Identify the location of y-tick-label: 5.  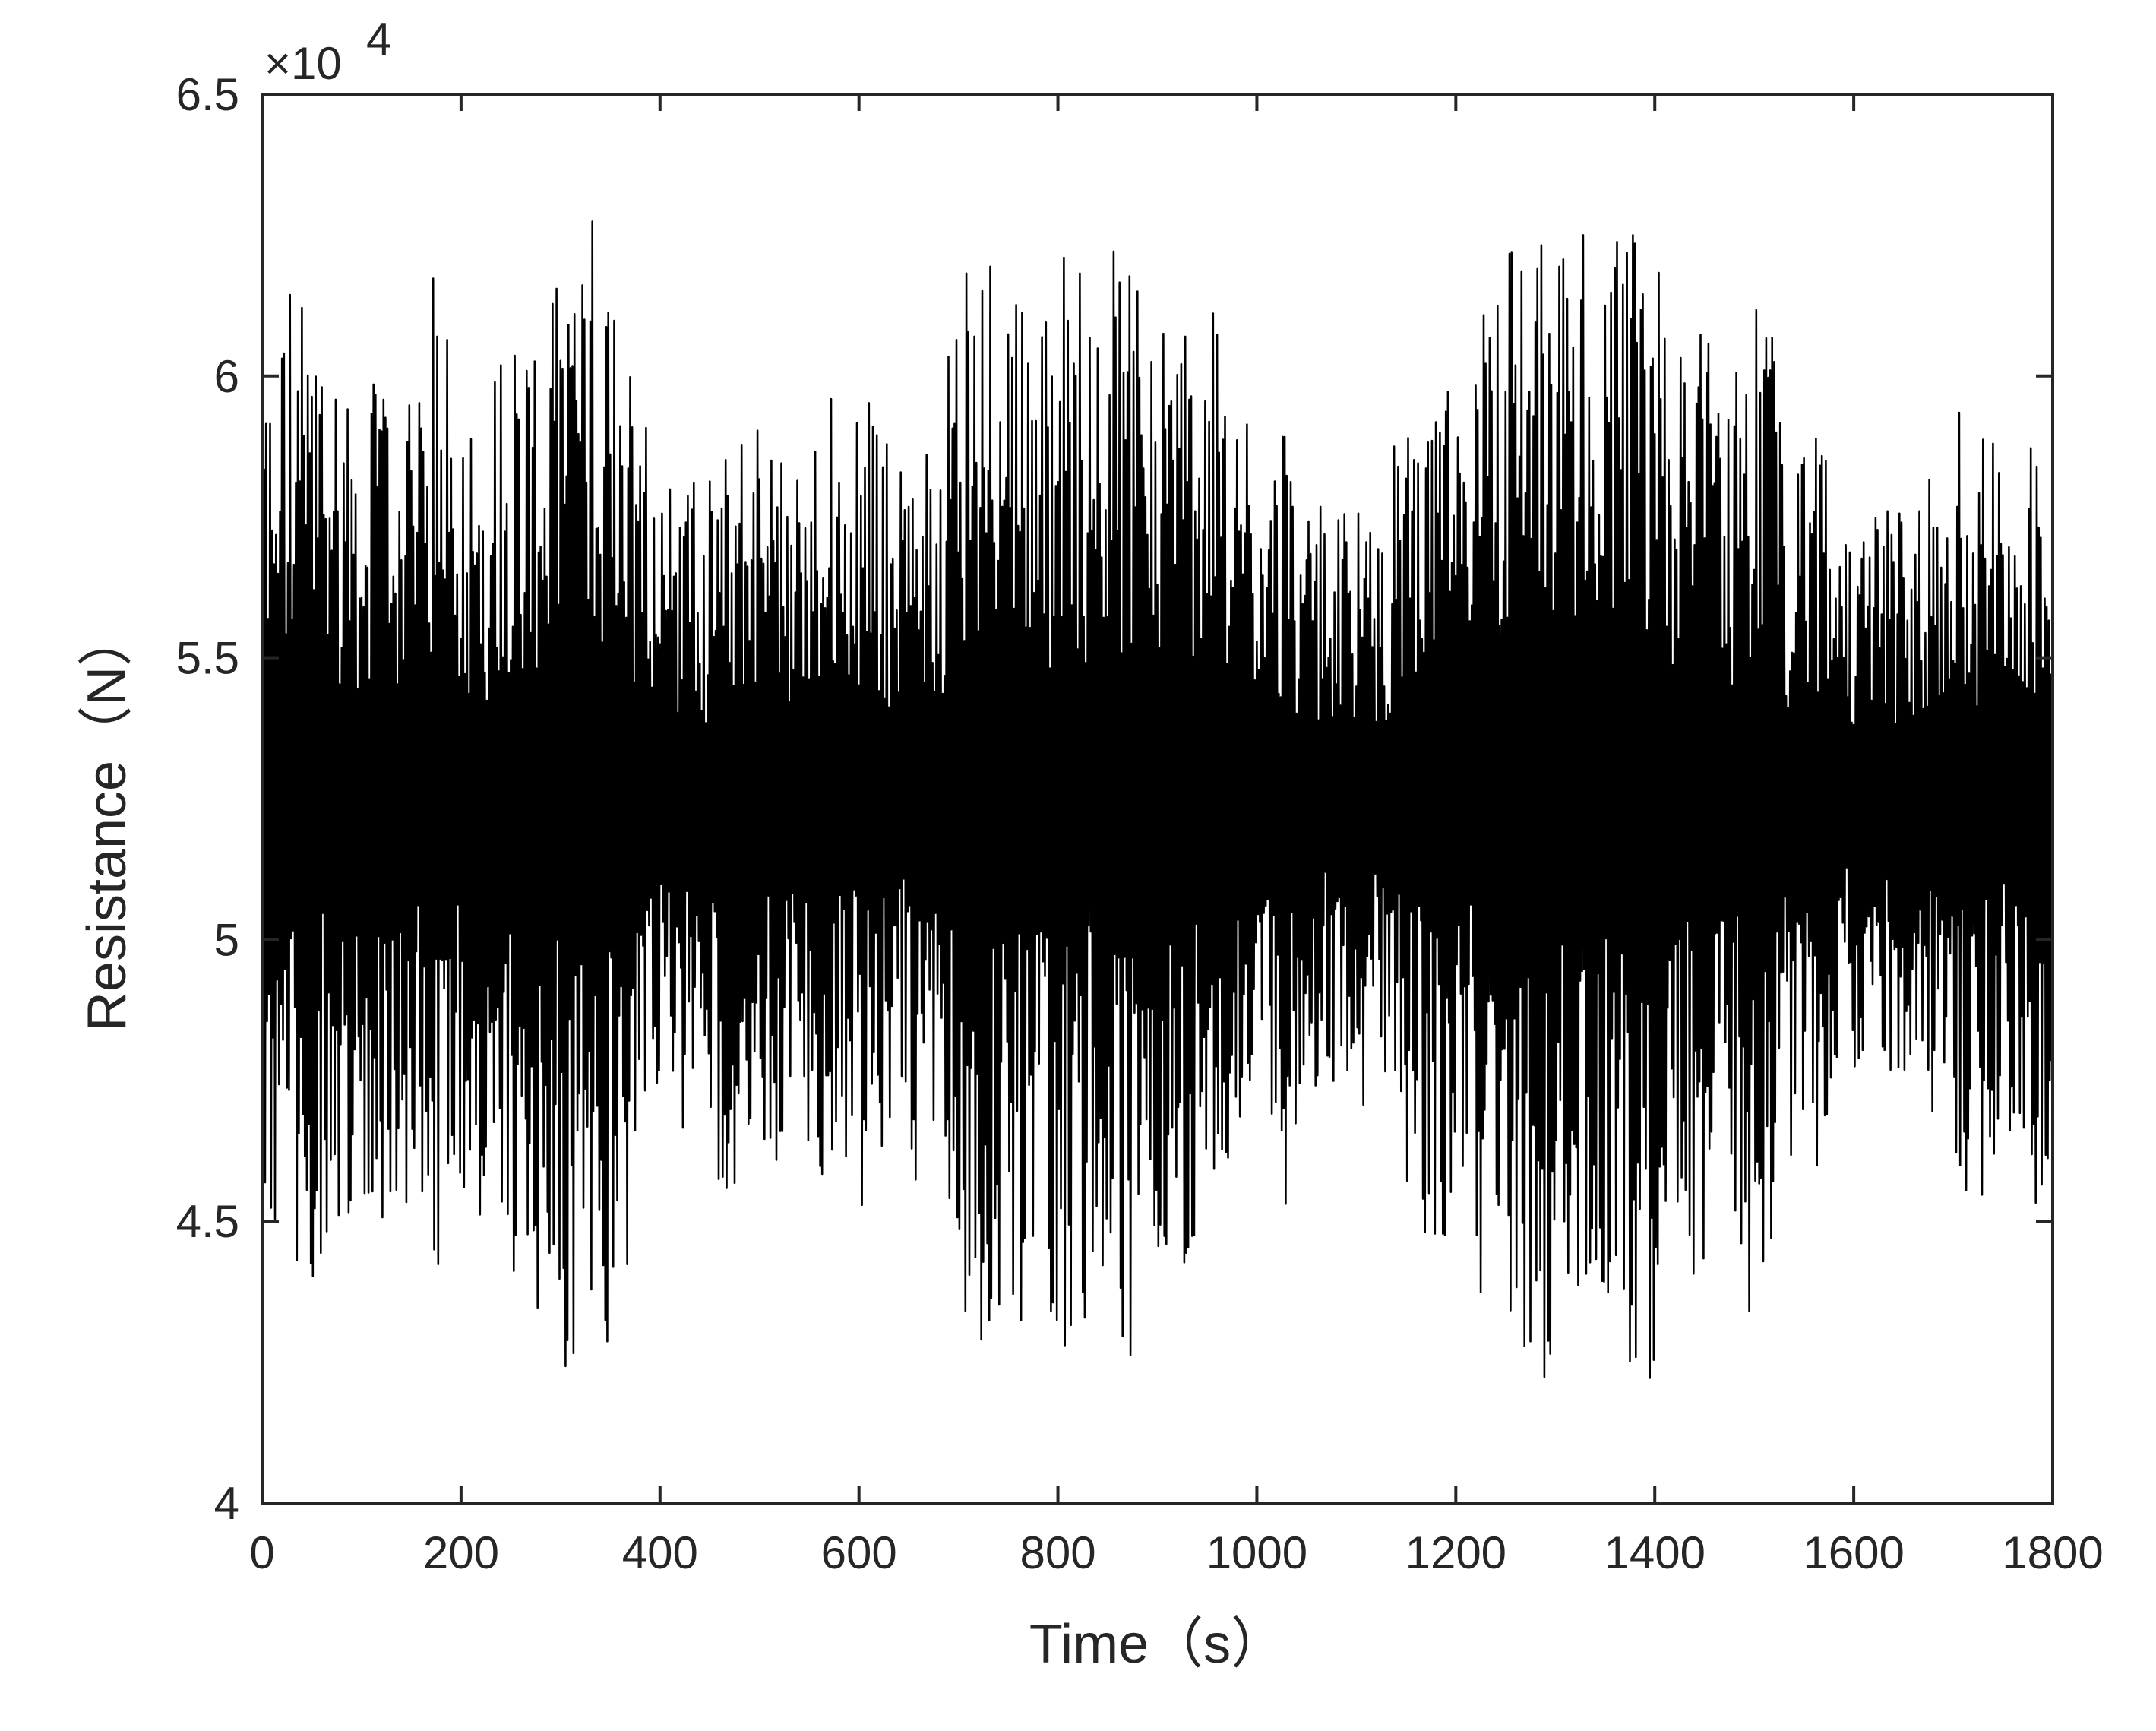
(227, 939).